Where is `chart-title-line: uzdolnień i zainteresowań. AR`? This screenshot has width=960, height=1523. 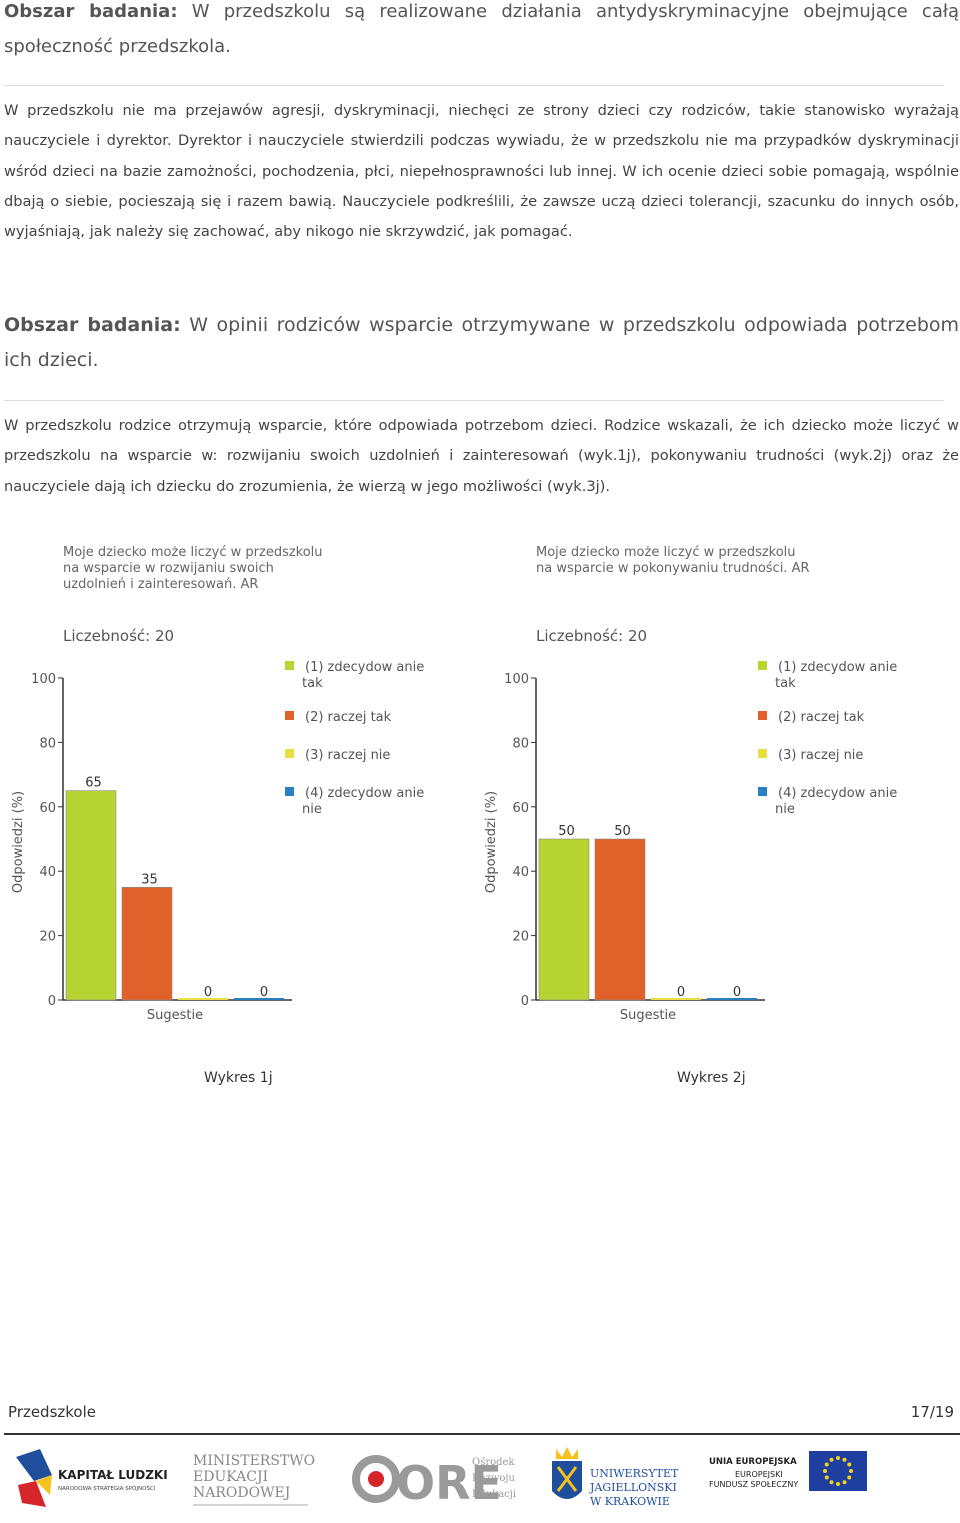 chart-title-line: uzdolnień i zainteresowań. AR is located at coordinates (160, 584).